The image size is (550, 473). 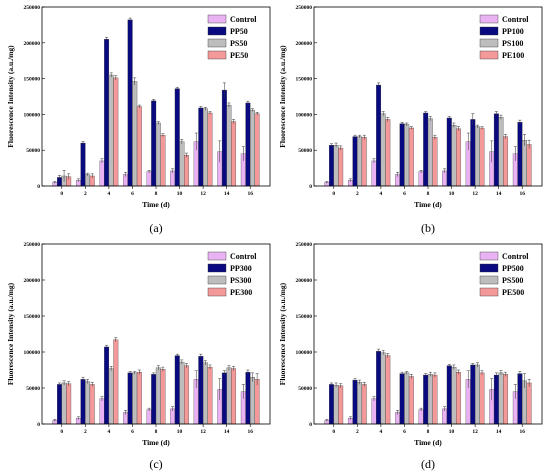 What do you see at coordinates (304, 115) in the screenshot?
I see `y-tick-label: 100000` at bounding box center [304, 115].